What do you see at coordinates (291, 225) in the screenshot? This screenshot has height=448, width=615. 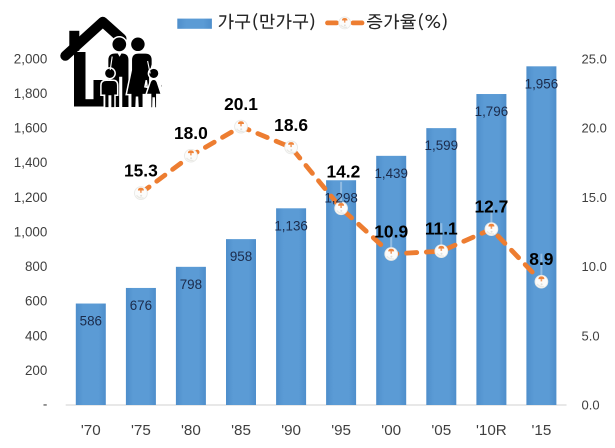 I see `svg-text: 1,136` at bounding box center [291, 225].